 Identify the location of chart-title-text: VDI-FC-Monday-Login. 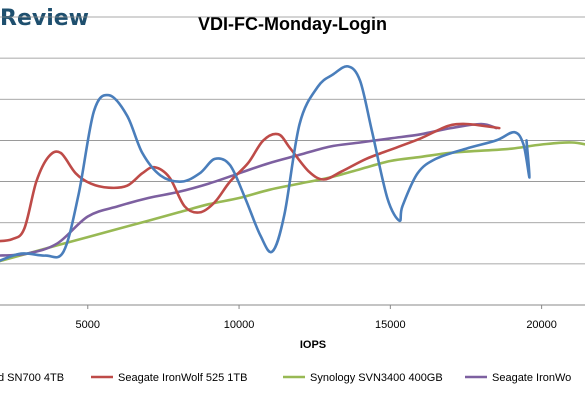
(292, 24).